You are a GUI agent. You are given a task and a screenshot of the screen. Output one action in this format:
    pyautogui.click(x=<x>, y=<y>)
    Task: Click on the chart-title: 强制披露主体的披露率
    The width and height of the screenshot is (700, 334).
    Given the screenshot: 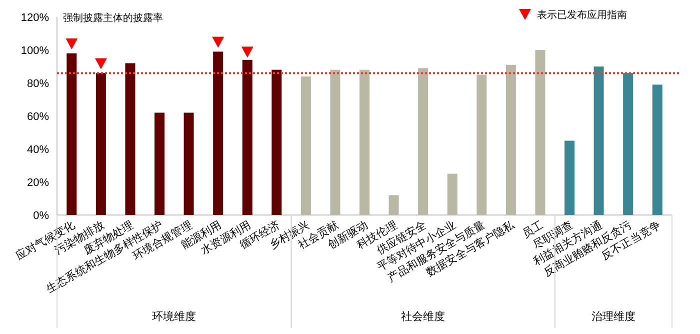 What is the action you would take?
    pyautogui.click(x=113, y=18)
    